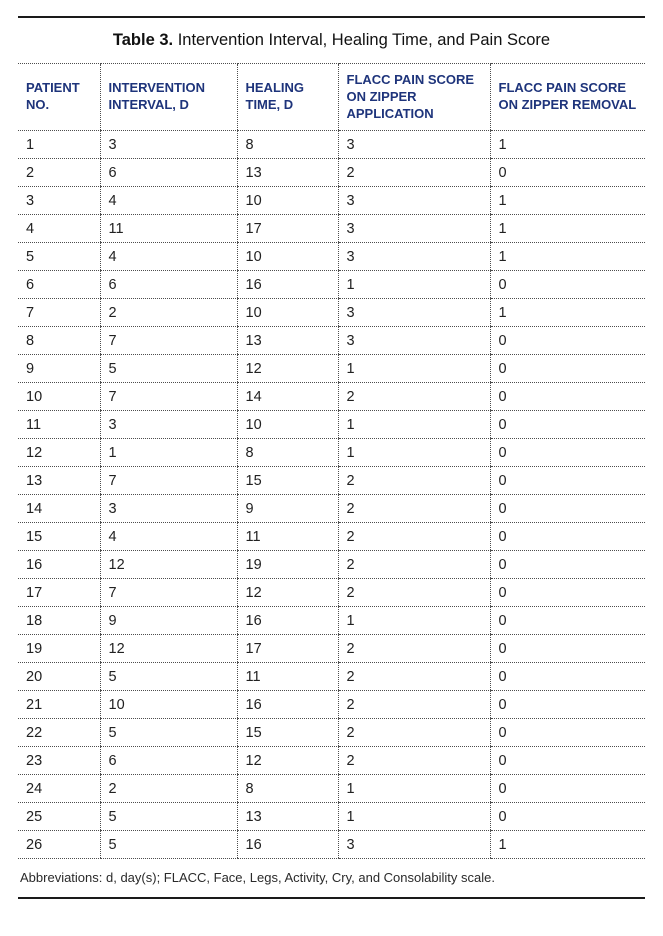 Image resolution: width=663 pixels, height=936 pixels. I want to click on table-cell: 9, so click(287, 509).